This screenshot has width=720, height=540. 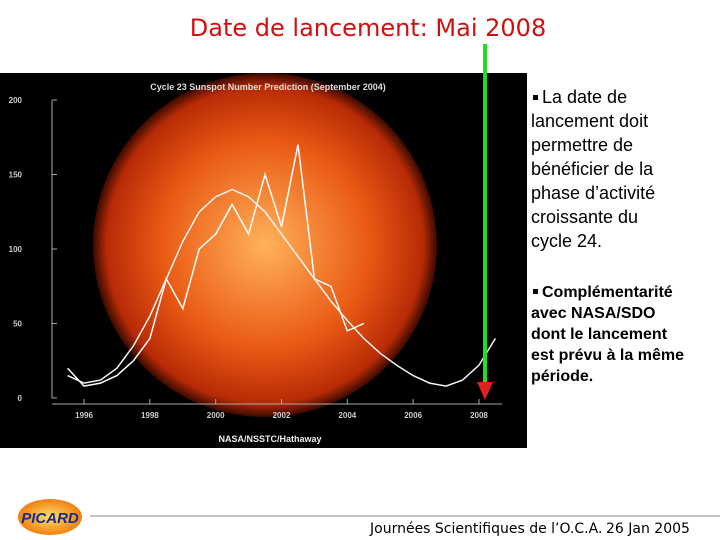 I want to click on logo-badge, so click(x=50, y=517).